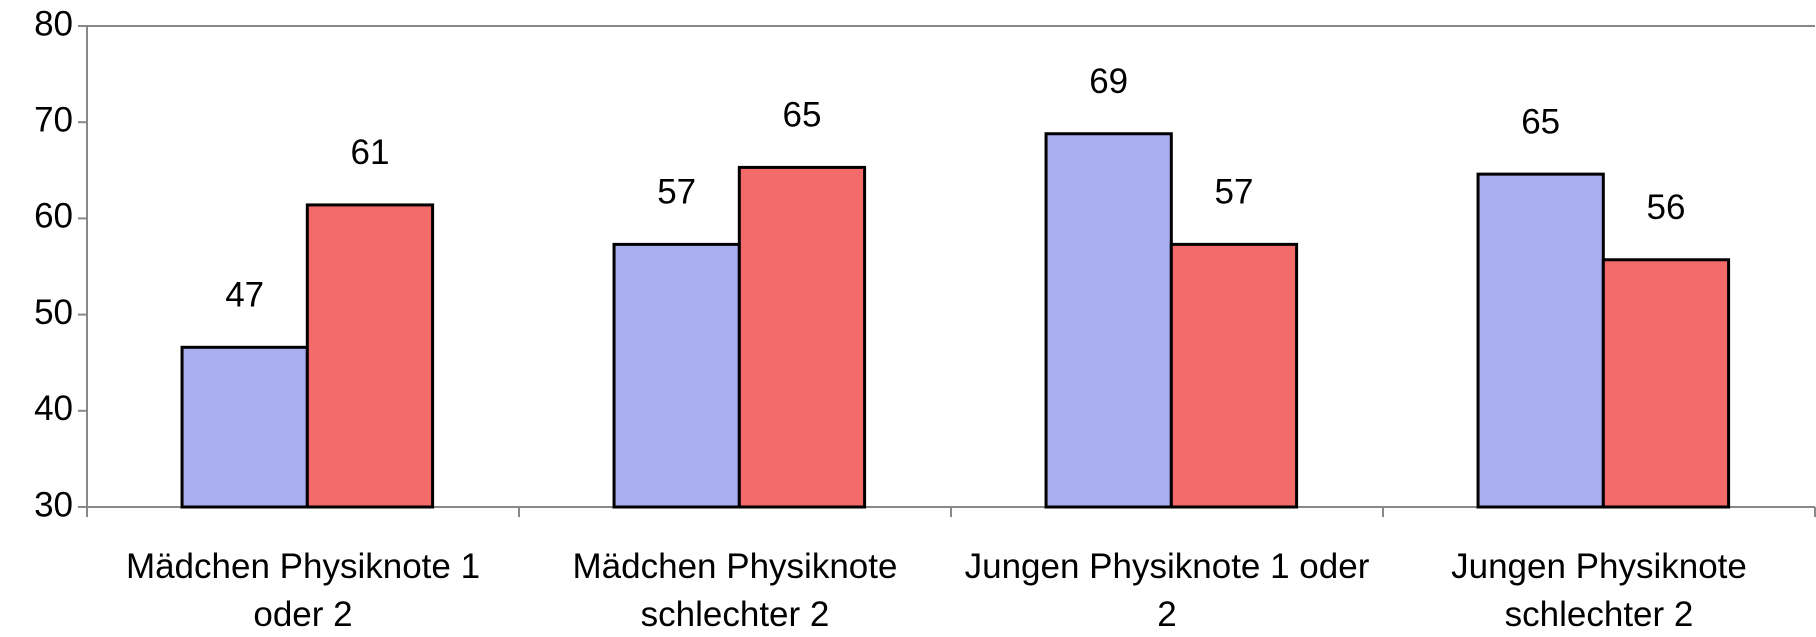  What do you see at coordinates (369, 152) in the screenshot?
I see `data-label: 61` at bounding box center [369, 152].